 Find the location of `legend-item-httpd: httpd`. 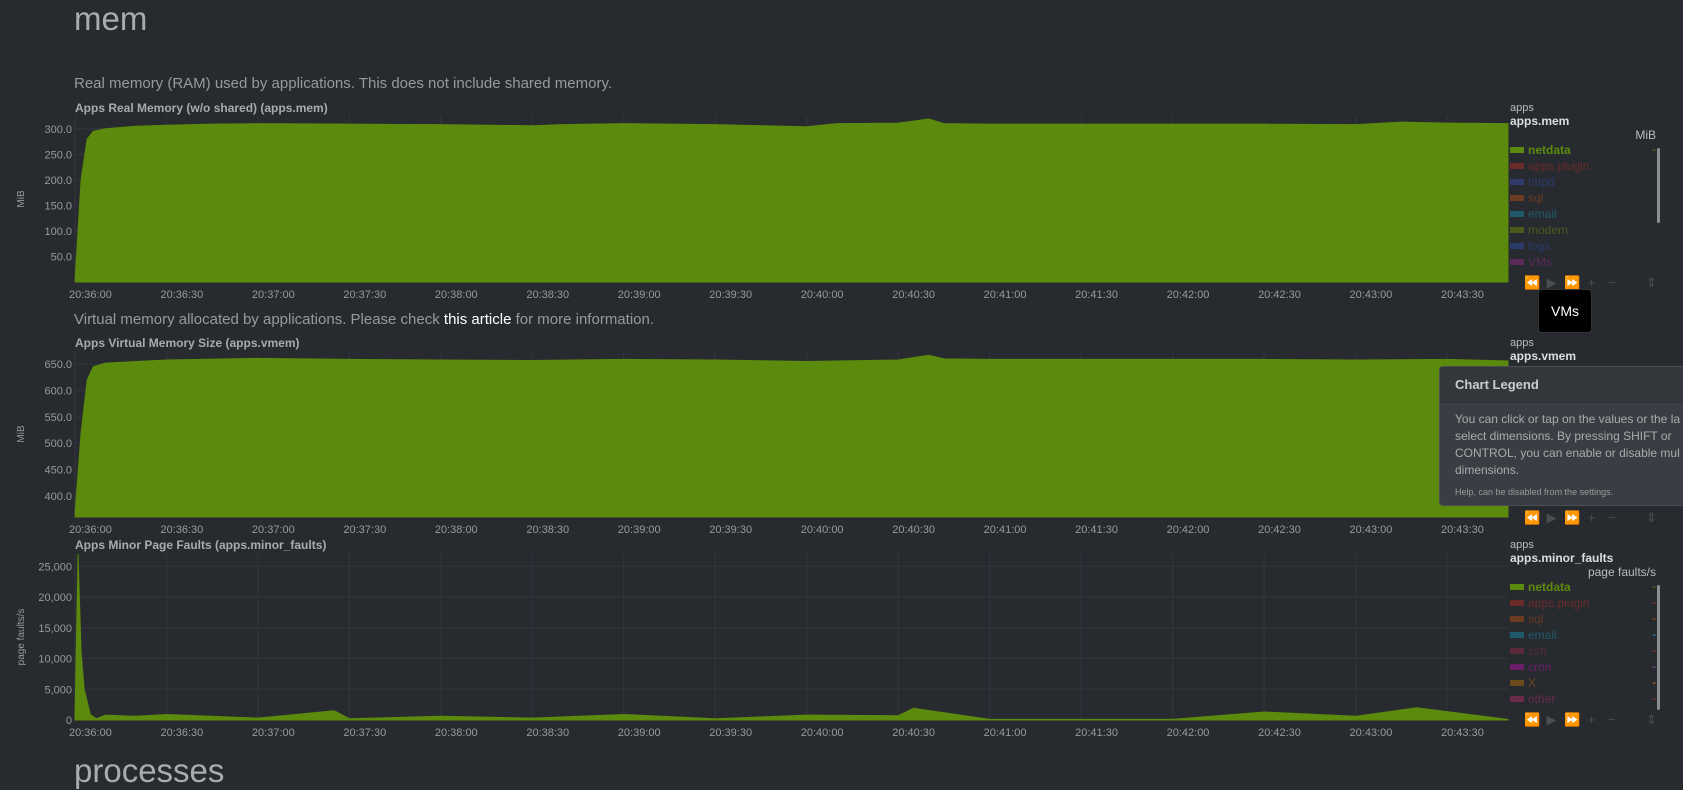

legend-item-httpd: httpd is located at coordinates (1585, 182).